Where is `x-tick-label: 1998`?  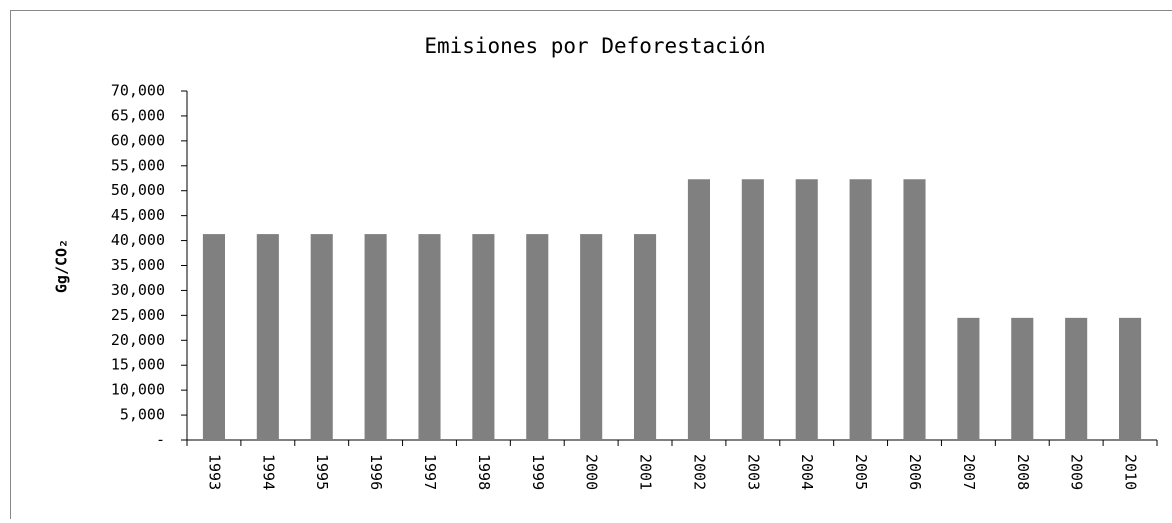
x-tick-label: 1998 is located at coordinates (484, 472).